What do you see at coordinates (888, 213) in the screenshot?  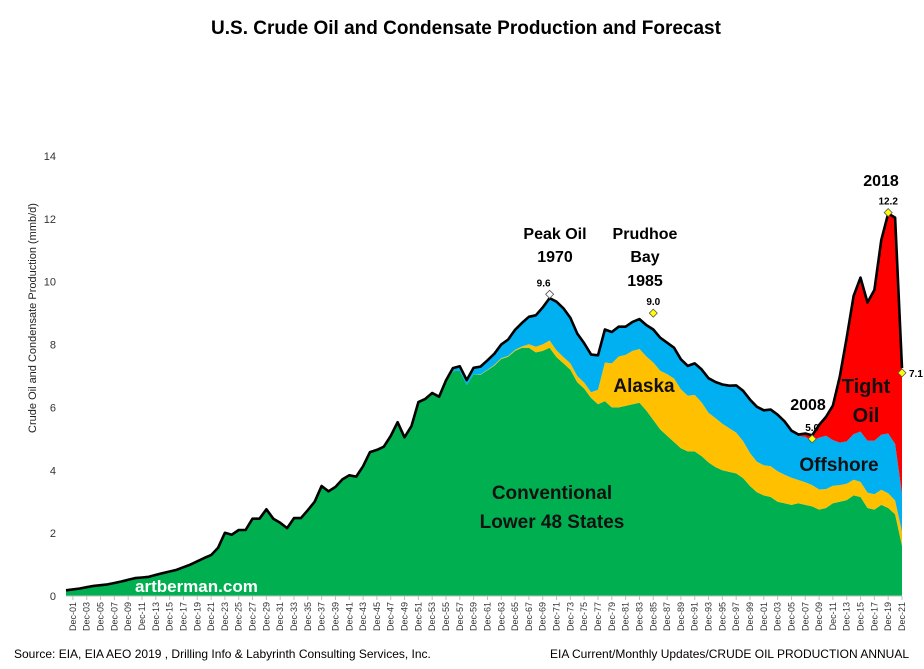 I see `marker-2019` at bounding box center [888, 213].